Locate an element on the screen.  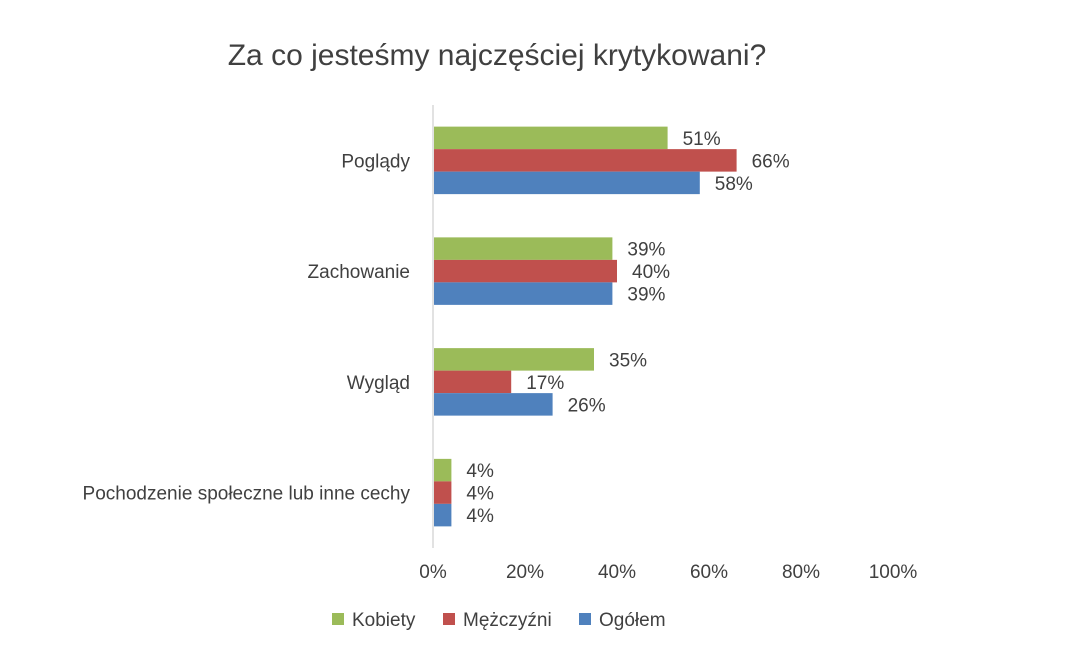
category-label: Pochodzenie społeczne lub inne cechy is located at coordinates (247, 494).